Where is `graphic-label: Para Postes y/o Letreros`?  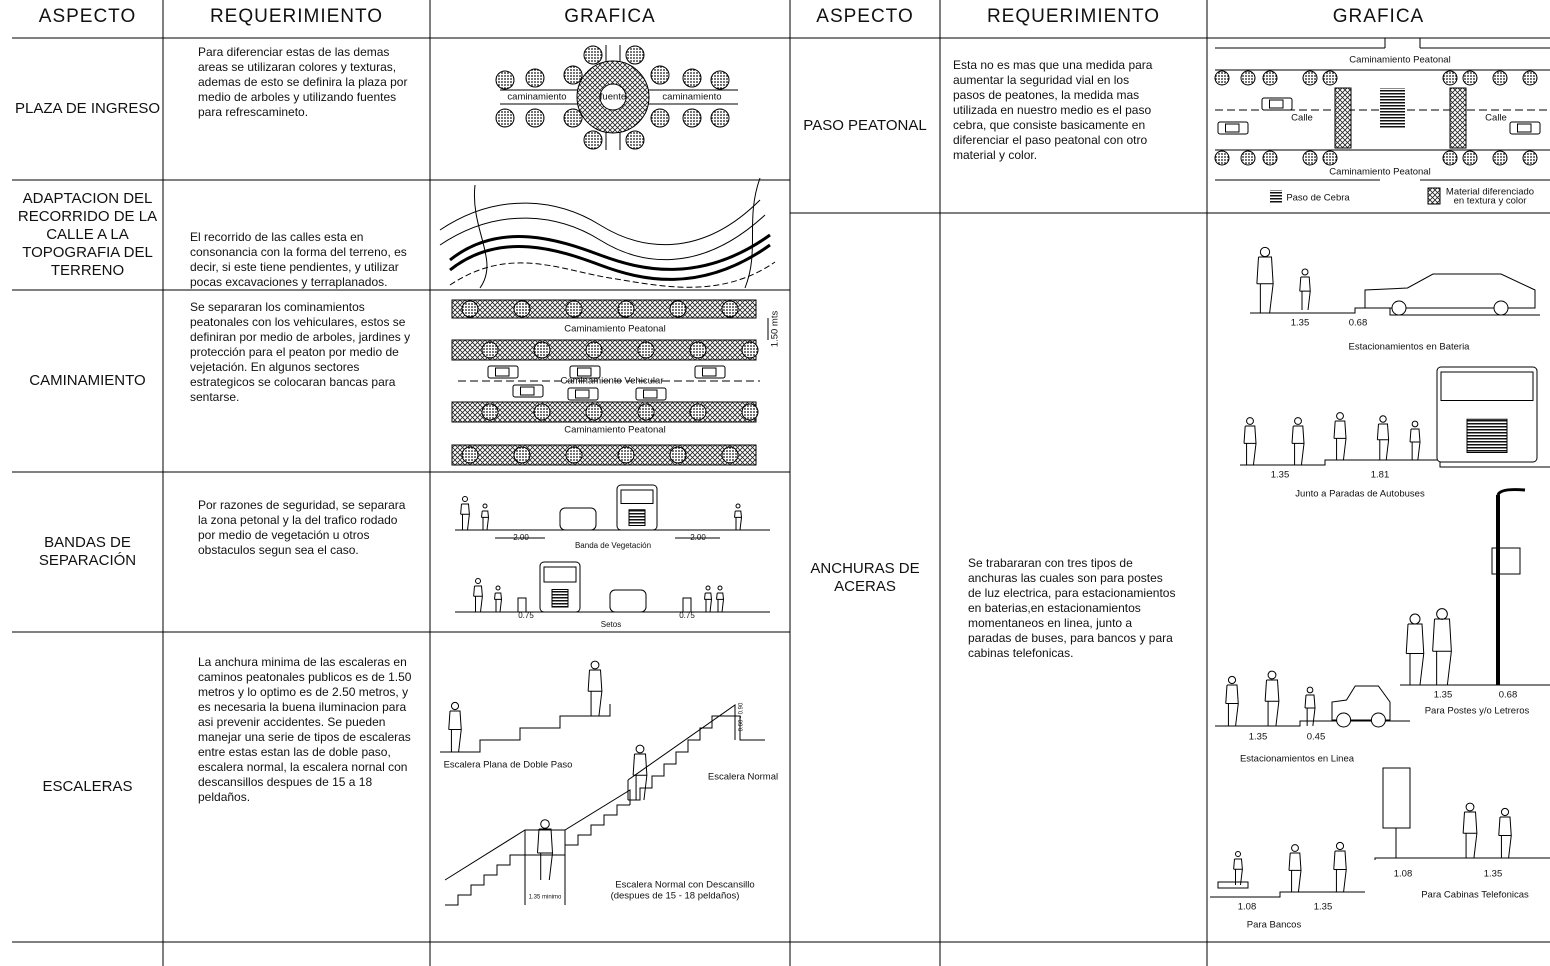 graphic-label: Para Postes y/o Letreros is located at coordinates (1477, 711).